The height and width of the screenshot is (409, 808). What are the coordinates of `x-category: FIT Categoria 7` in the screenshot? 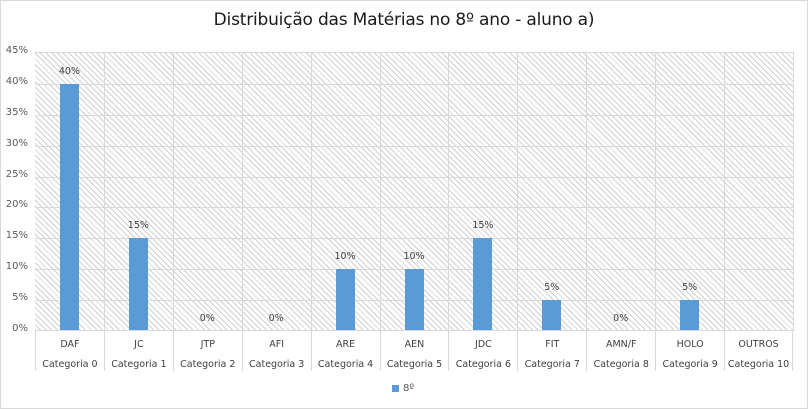 It's located at (551, 351).